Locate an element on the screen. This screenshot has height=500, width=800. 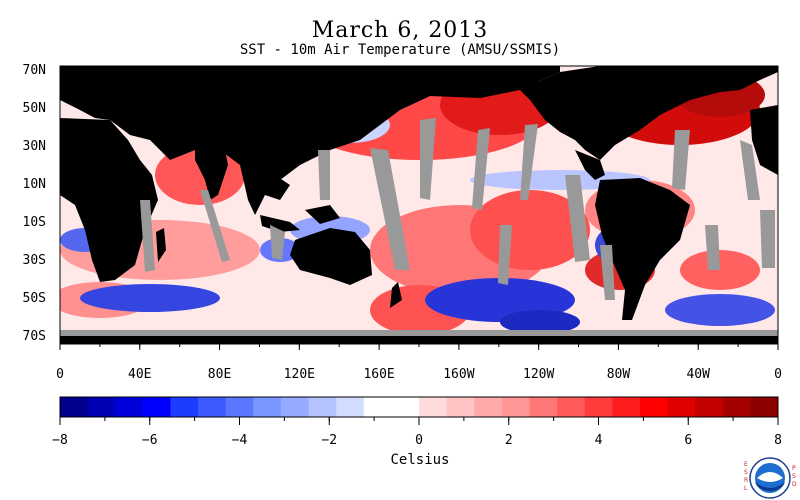
latitude-label: 50N is located at coordinates (34, 108).